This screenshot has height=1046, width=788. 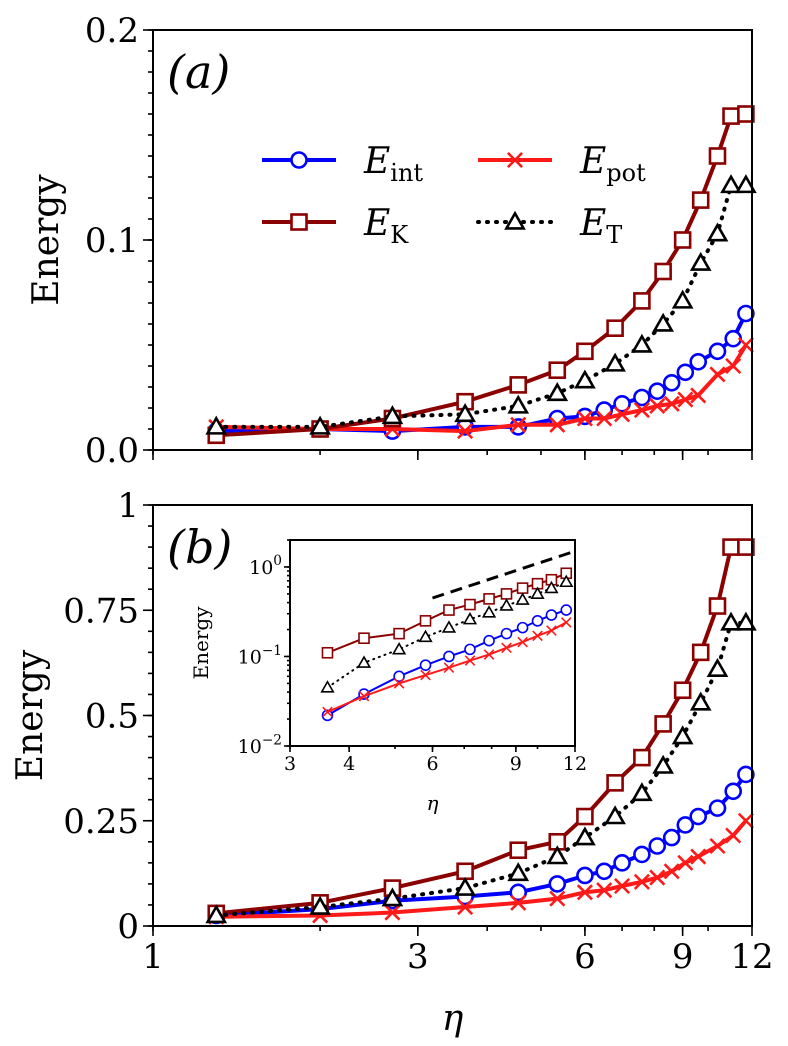 I want to click on x-tick-label: 1, so click(x=153, y=957).